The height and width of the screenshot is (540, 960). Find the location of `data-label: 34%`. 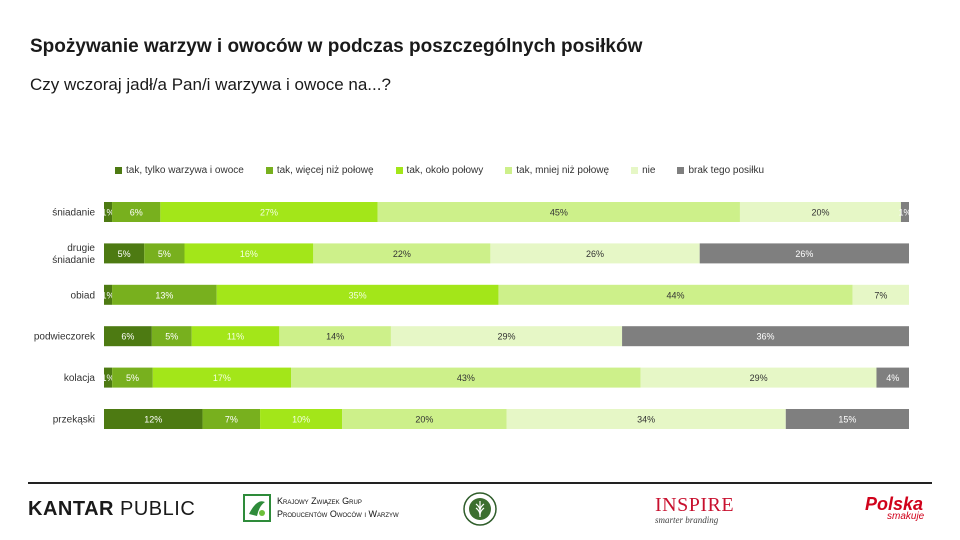

data-label: 34% is located at coordinates (646, 420).